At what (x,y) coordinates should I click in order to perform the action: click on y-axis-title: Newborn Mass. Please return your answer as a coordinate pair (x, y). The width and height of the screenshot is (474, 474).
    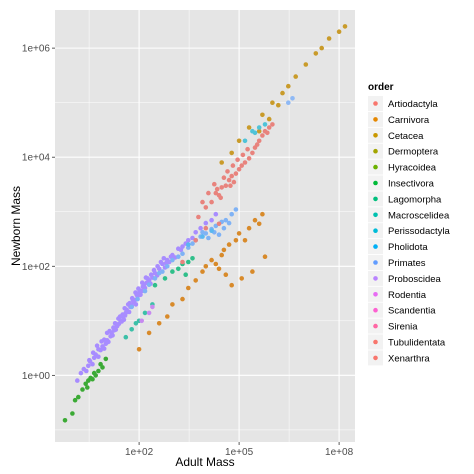
    Looking at the image, I should click on (16, 226).